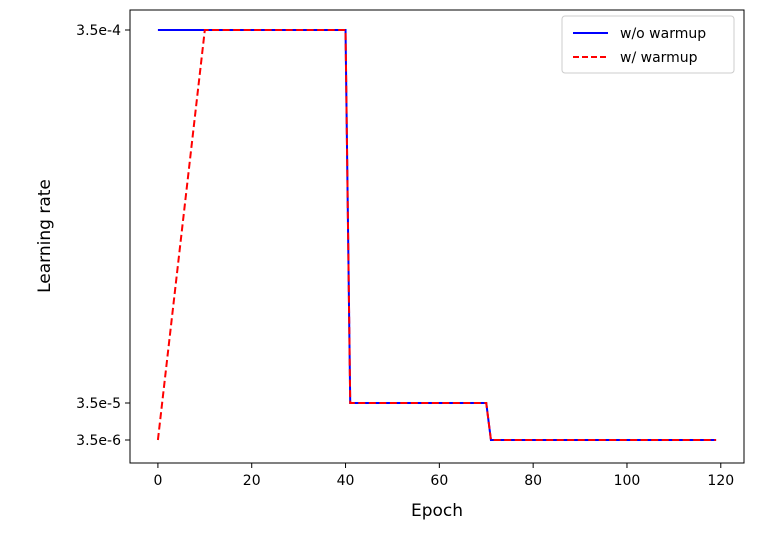 The height and width of the screenshot is (538, 769). Describe the element at coordinates (103, 236) in the screenshot. I see `y-axis-ticks: 3.5e-4 3.5e-5 3.5e-6` at that location.